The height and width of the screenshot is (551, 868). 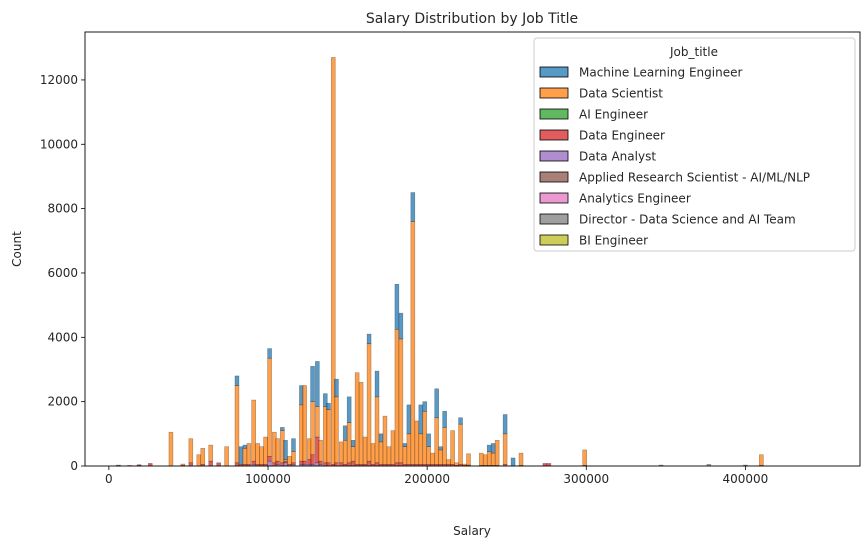 What do you see at coordinates (613, 115) in the screenshot?
I see `legend-label-ai-engineer: AI Engineer` at bounding box center [613, 115].